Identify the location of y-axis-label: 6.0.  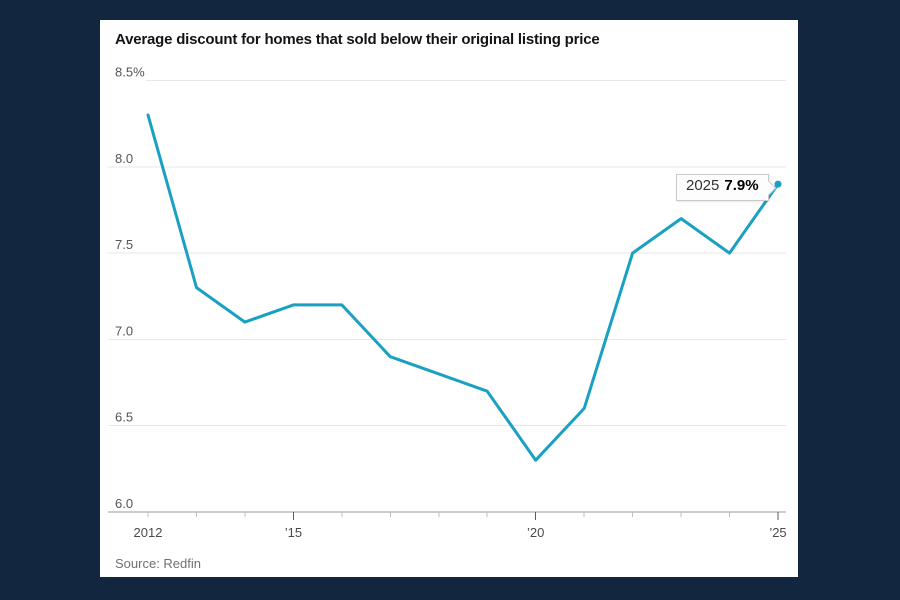
(124, 503).